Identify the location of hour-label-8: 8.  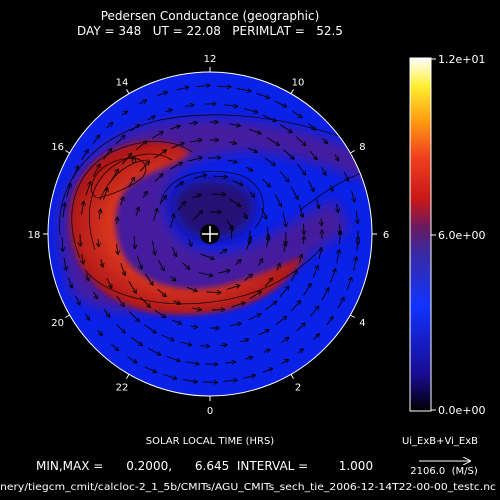
(362, 147).